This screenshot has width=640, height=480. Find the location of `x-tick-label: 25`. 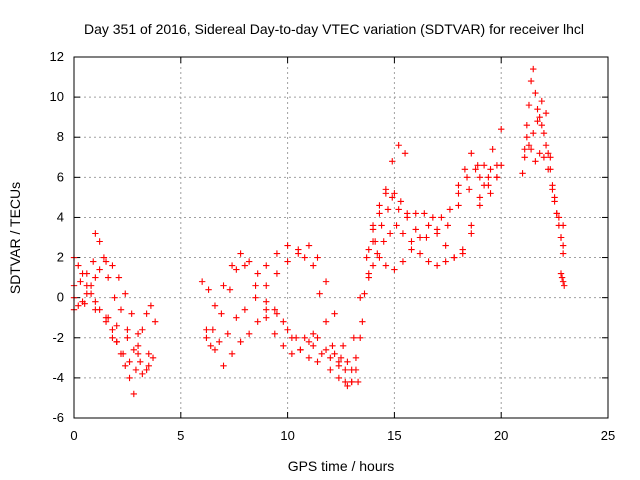

x-tick-label: 25 is located at coordinates (608, 435).